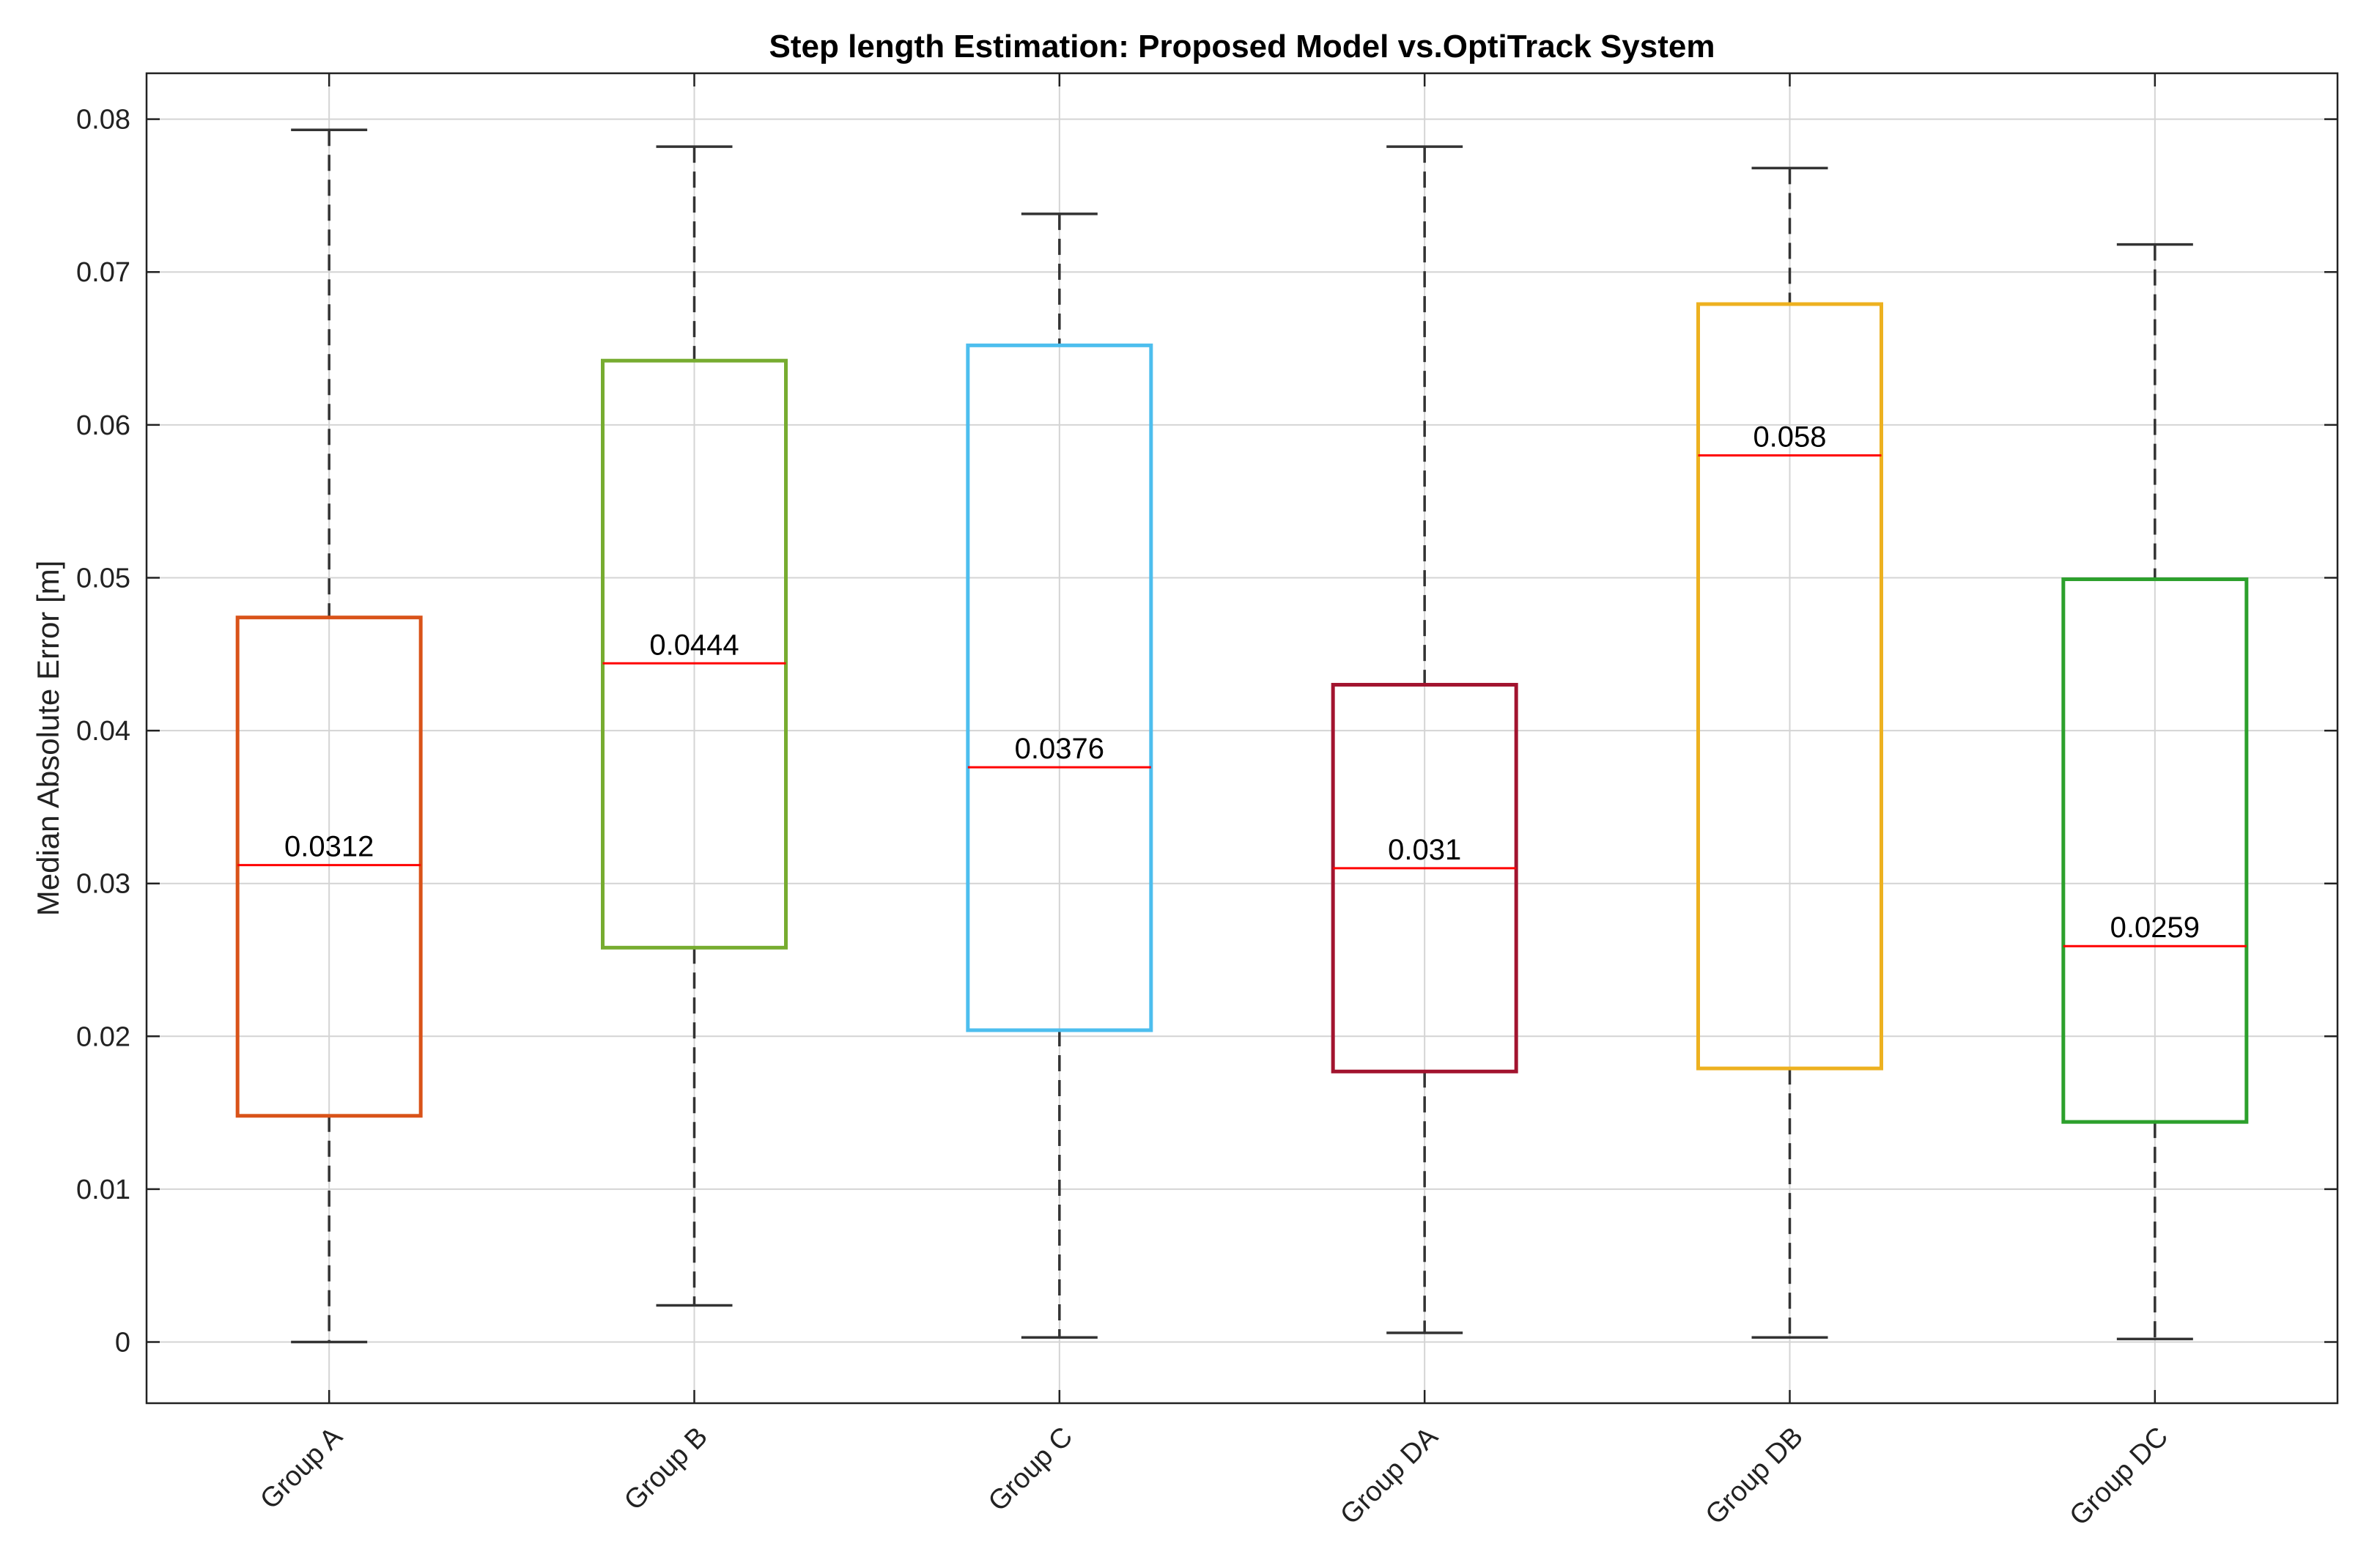  I want to click on y-tick-label: 0.06, so click(103, 426).